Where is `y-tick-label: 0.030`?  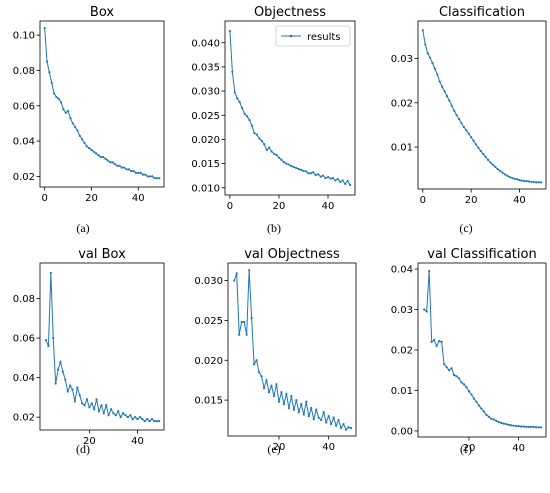 y-tick-label: 0.030 is located at coordinates (208, 281).